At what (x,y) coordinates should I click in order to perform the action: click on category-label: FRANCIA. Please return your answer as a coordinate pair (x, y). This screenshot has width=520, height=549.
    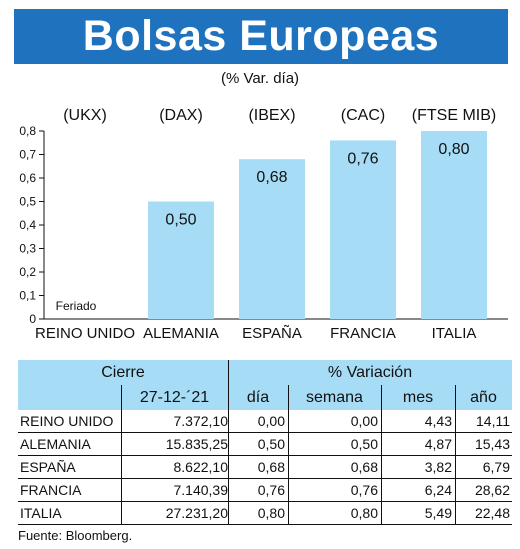
    Looking at the image, I should click on (363, 333).